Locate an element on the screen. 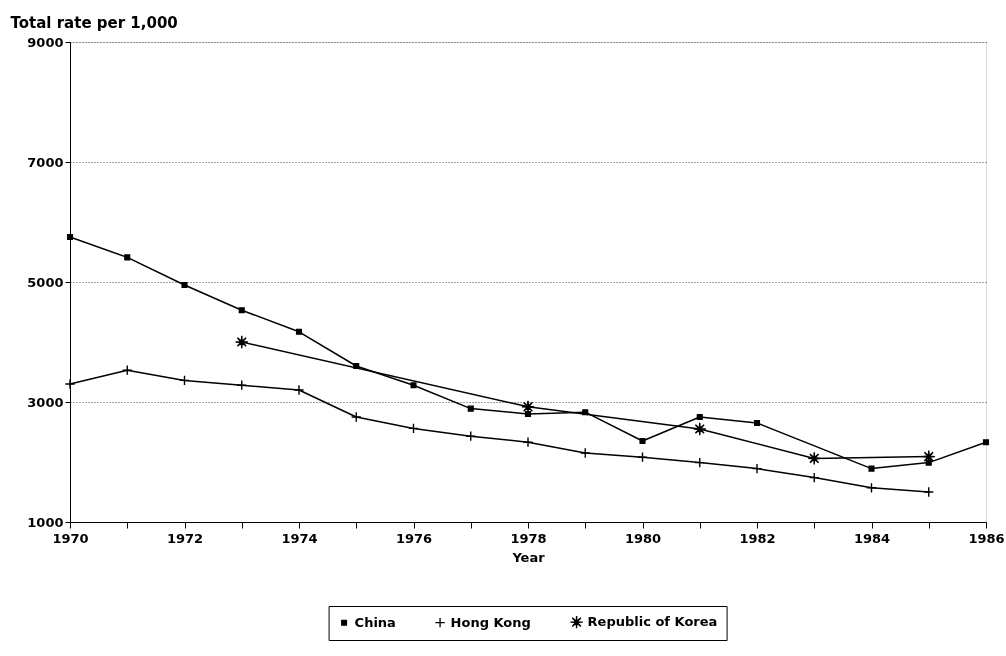  x-tick-label: 1972 is located at coordinates (185, 538).